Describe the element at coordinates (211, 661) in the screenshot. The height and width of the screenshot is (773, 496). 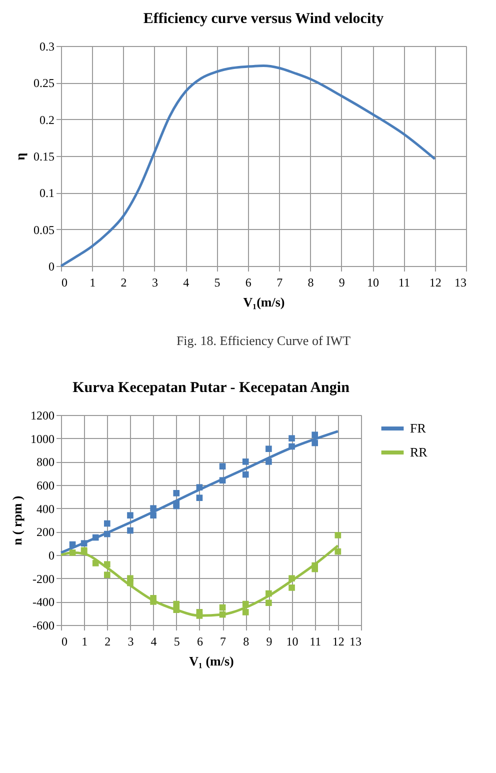
I see `x-axis-title: V₁ (m/s)` at that location.